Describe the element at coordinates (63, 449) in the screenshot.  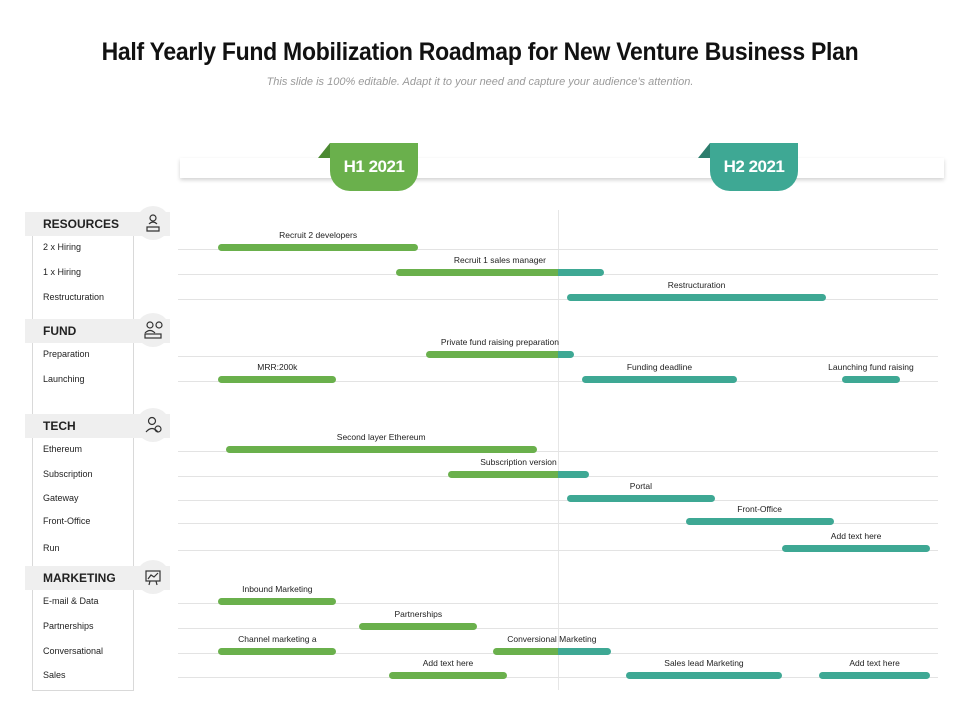
I see `row-label: Ethereum` at that location.